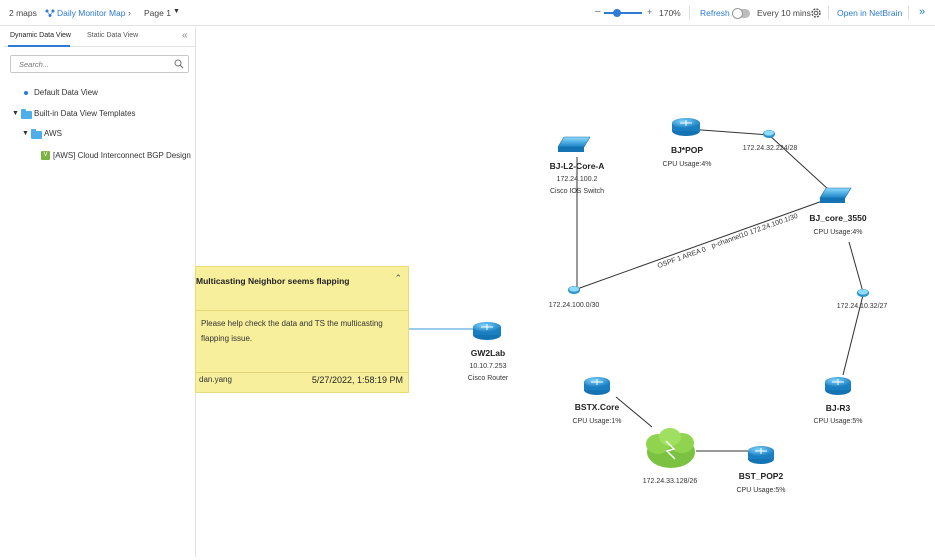 Image resolution: width=935 pixels, height=560 pixels. Describe the element at coordinates (650, 12) in the screenshot. I see `zoom-in-button: +` at that location.